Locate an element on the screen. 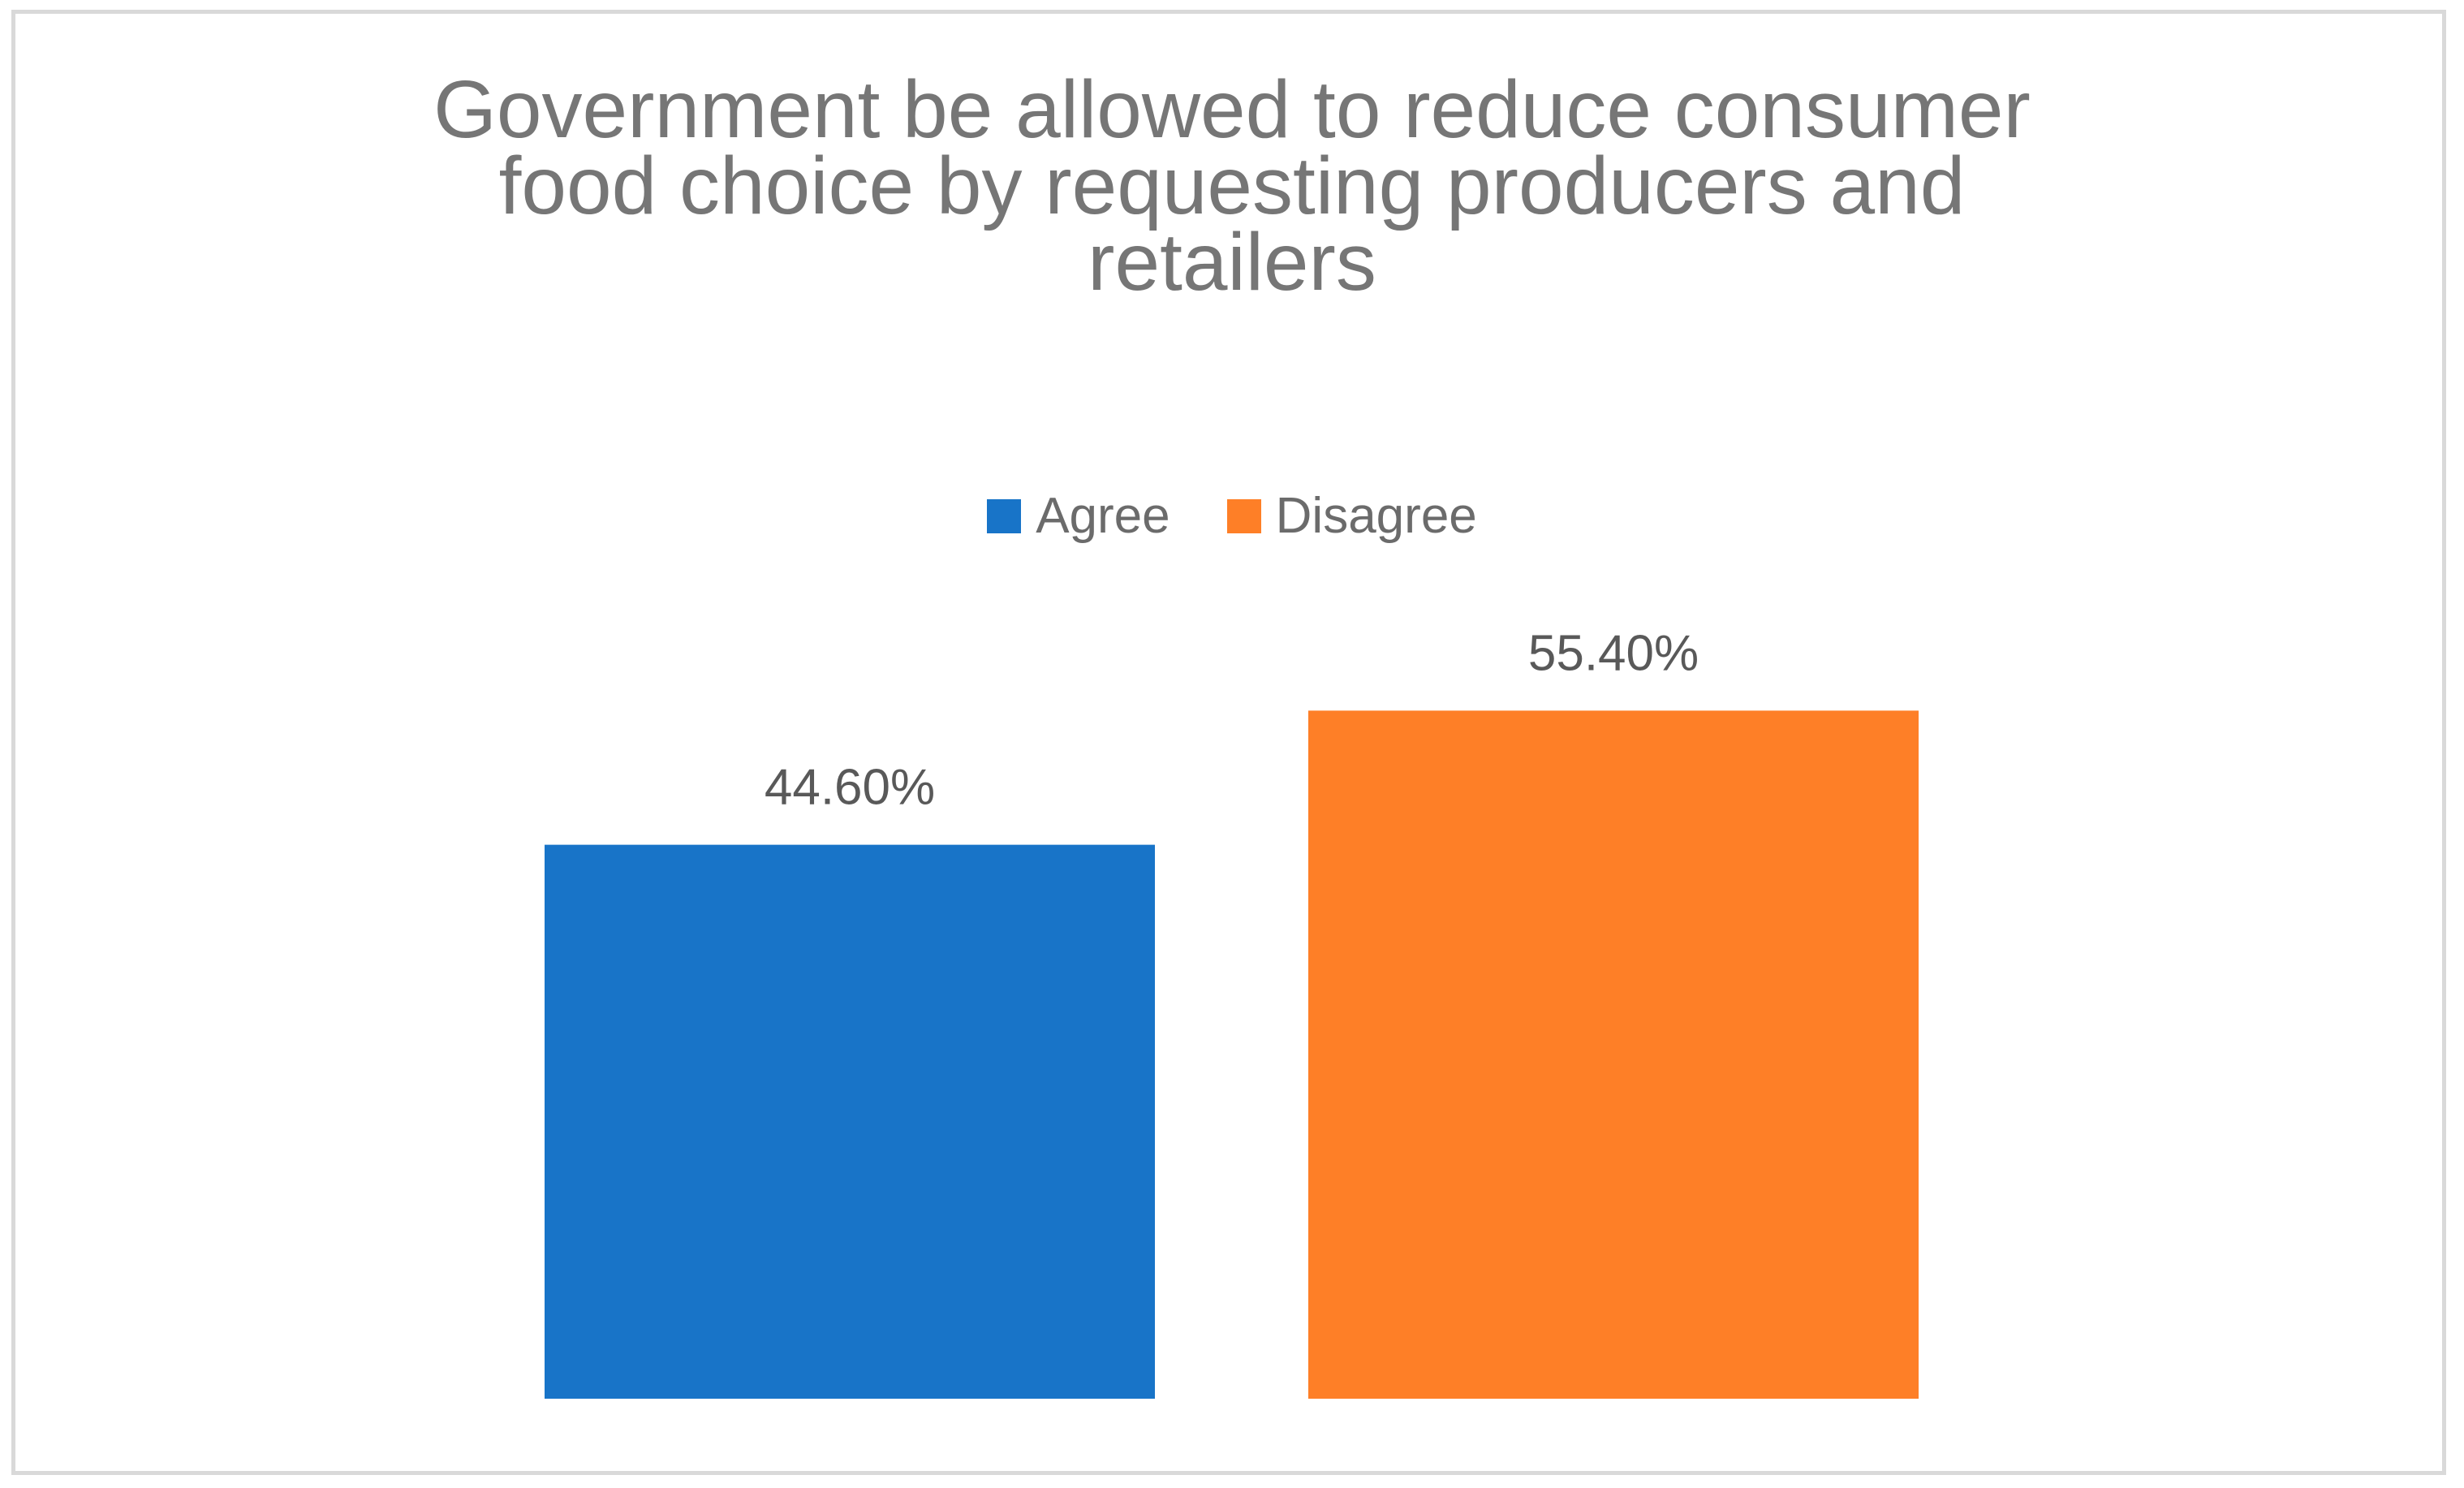  data-label-disagree: 55.40% is located at coordinates (1613, 653).